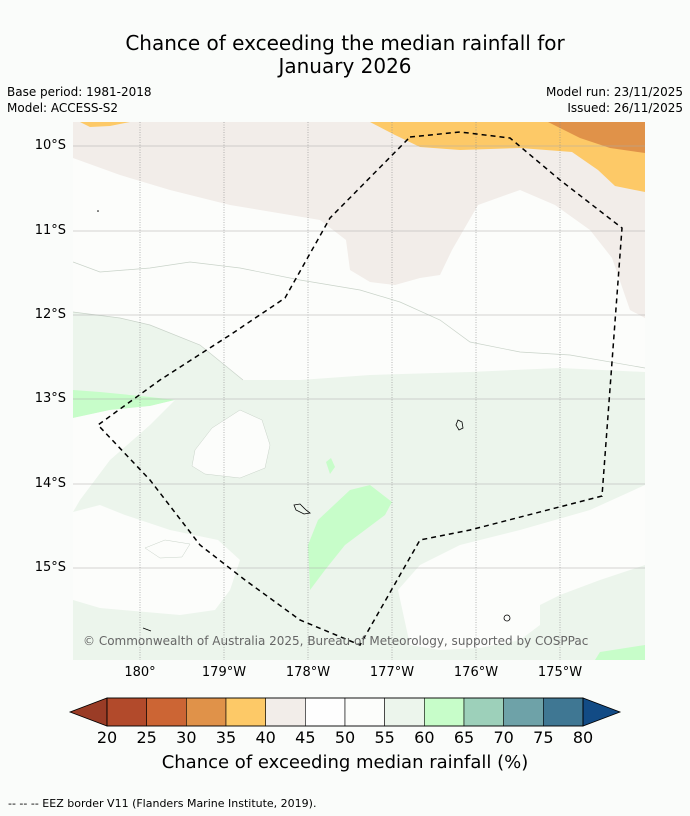 The image size is (690, 816). I want to click on lon-label-179w: 179°W, so click(224, 672).